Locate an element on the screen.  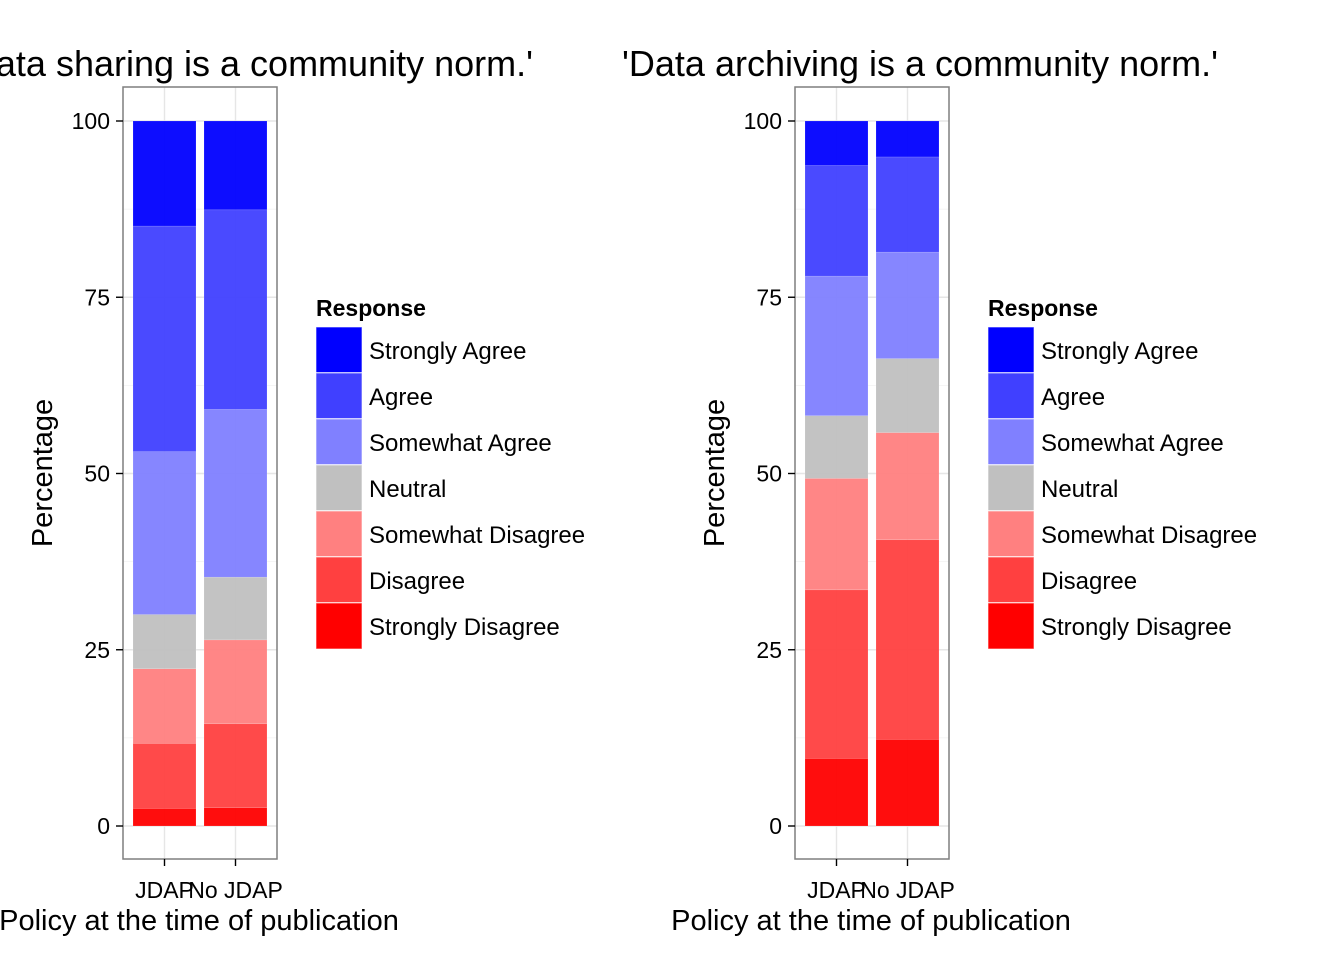
chart-title: 'Data sharing is a community norm.' is located at coordinates (266, 63).